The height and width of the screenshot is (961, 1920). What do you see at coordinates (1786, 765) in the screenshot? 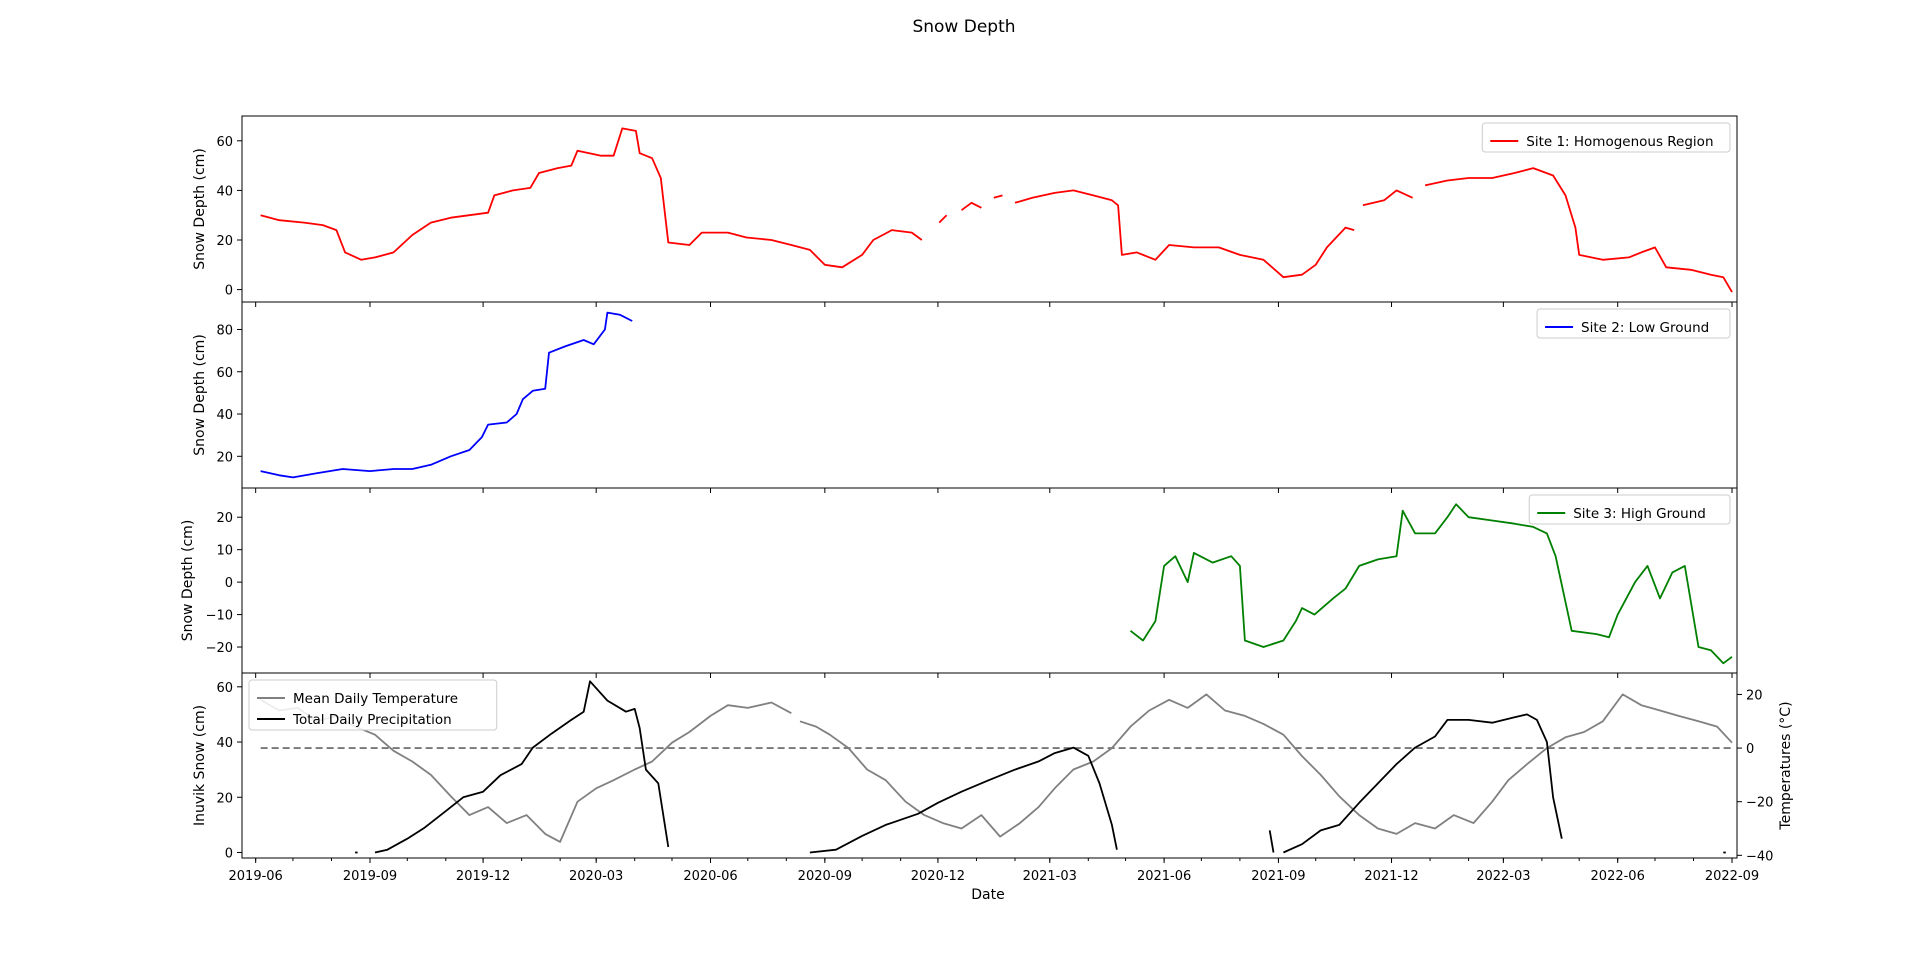
I see `right-y-axis-label: Temperatures (°C)` at bounding box center [1786, 765].